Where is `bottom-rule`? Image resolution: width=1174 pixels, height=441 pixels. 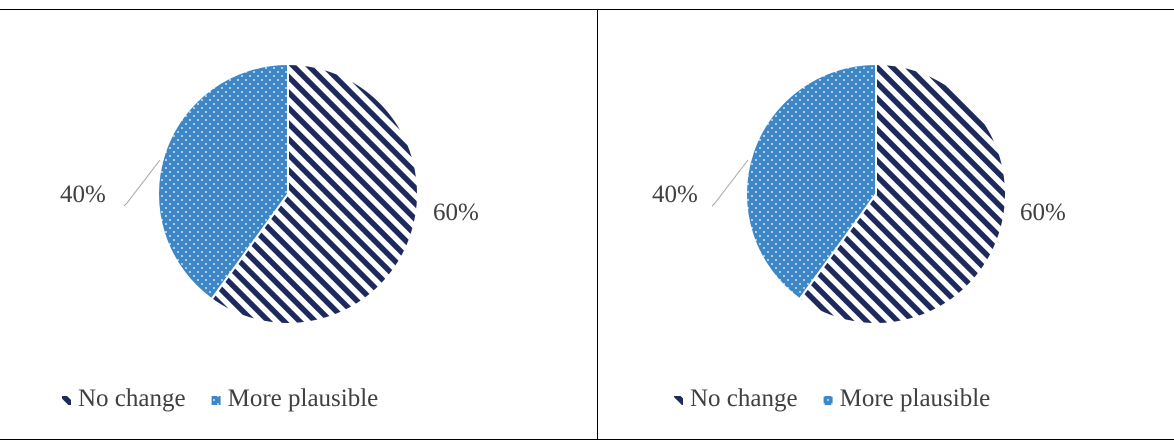
bottom-rule is located at coordinates (587, 439).